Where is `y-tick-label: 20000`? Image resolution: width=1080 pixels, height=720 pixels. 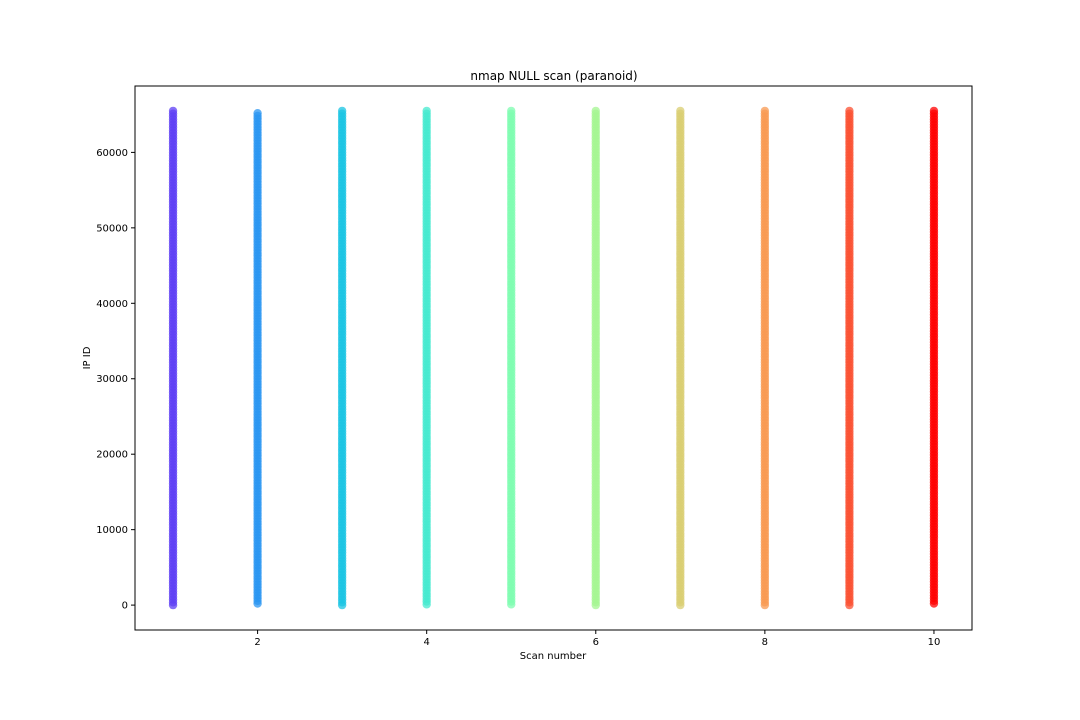 y-tick-label: 20000 is located at coordinates (112, 455).